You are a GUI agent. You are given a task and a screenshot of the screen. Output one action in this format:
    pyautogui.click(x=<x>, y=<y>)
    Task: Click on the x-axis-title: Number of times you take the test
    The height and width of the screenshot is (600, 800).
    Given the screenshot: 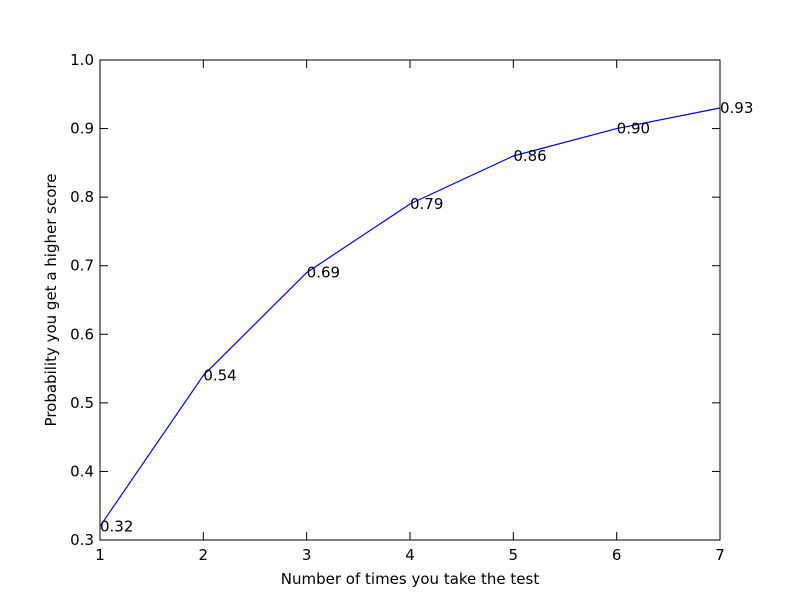 What is the action you would take?
    pyautogui.click(x=410, y=579)
    